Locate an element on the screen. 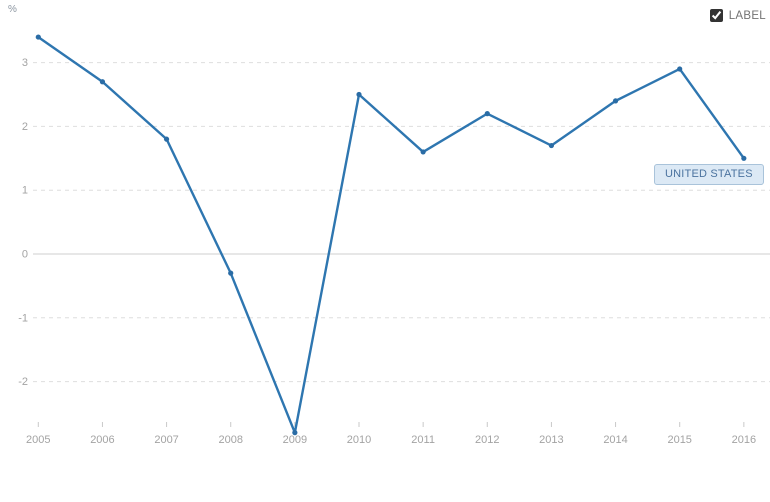  label-toggle: LABEL is located at coordinates (737, 15).